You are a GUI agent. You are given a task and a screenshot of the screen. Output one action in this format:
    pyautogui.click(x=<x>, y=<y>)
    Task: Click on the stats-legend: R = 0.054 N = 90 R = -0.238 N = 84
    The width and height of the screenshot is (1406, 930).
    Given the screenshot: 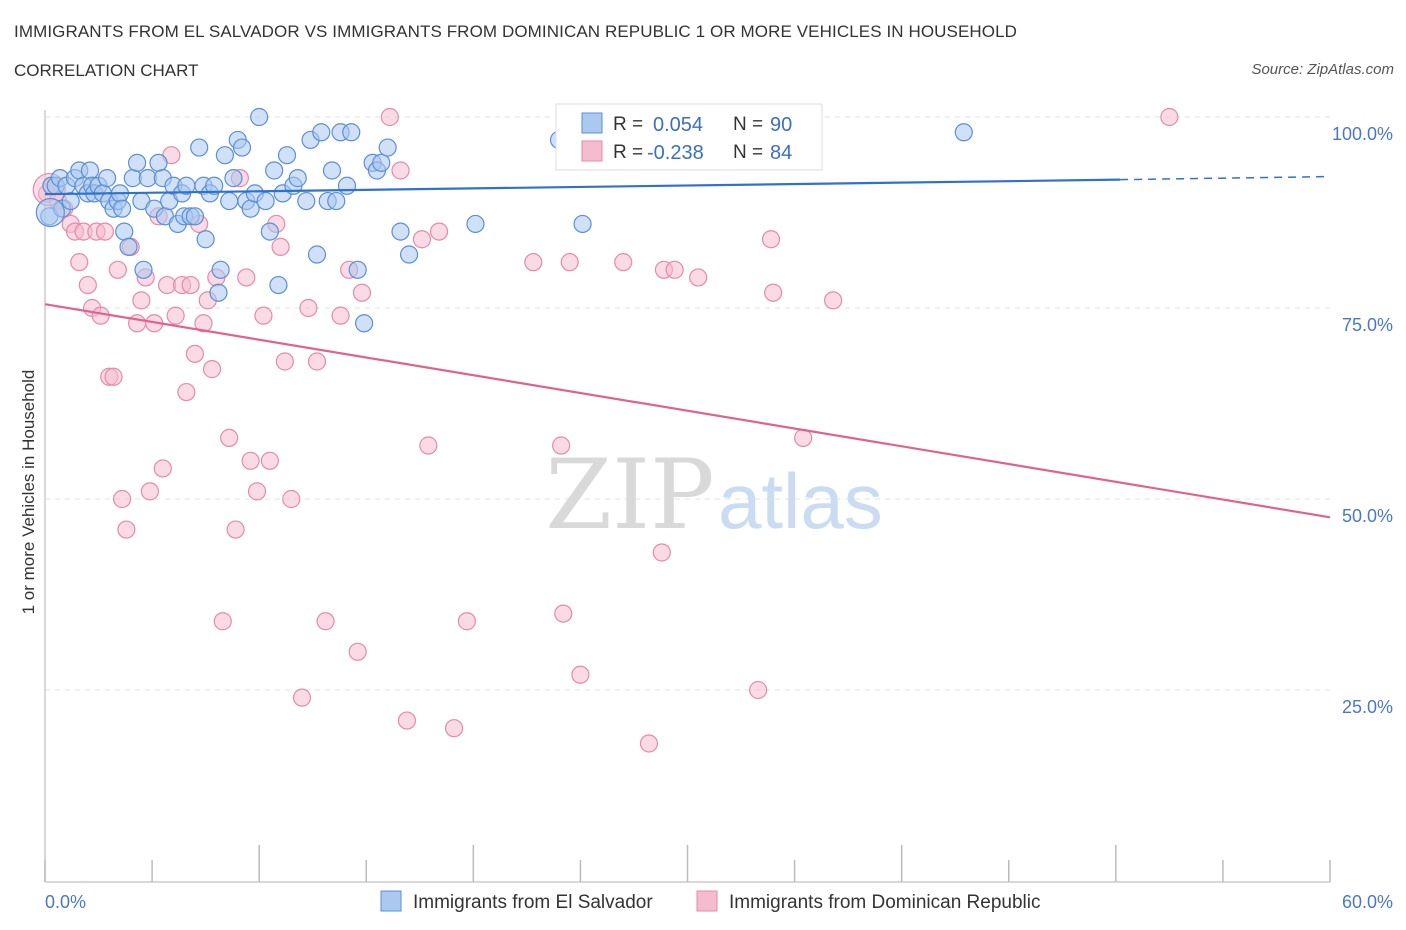 What is the action you would take?
    pyautogui.click(x=689, y=137)
    